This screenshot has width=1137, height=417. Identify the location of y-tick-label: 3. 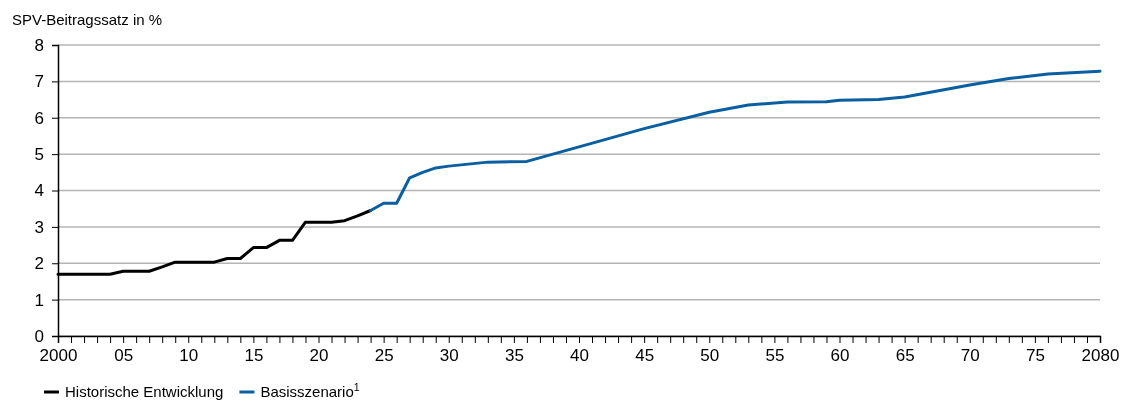
(39, 227).